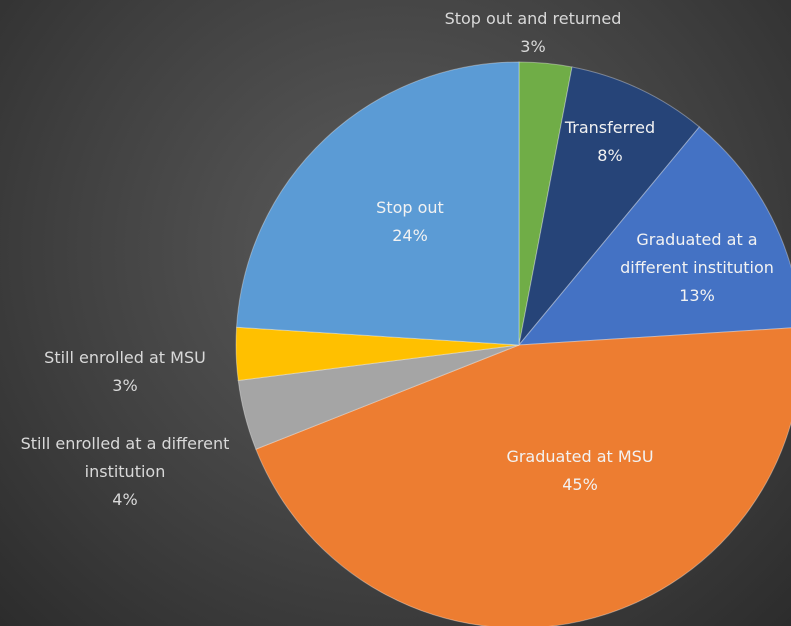 This screenshot has height=626, width=791. I want to click on value-label: 45%, so click(580, 484).